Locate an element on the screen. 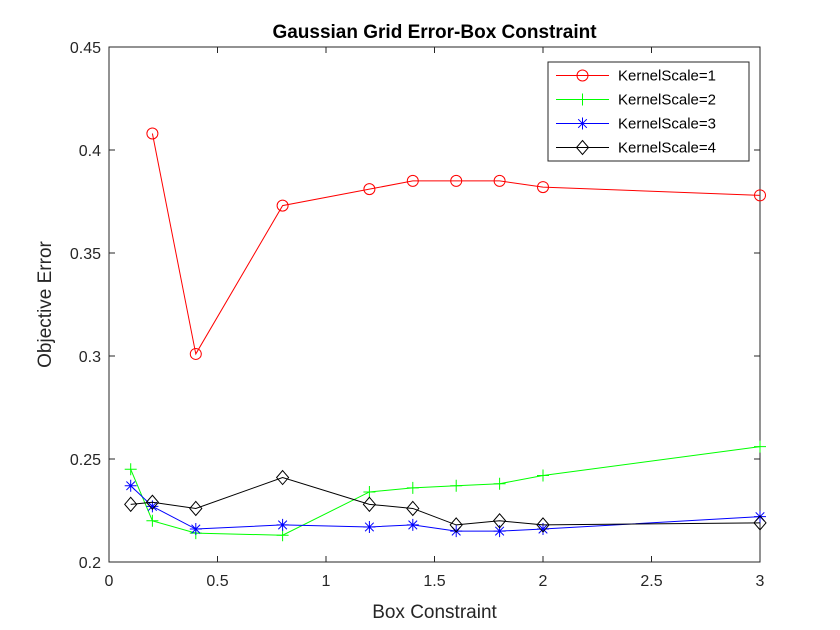  legend-box is located at coordinates (648, 111).